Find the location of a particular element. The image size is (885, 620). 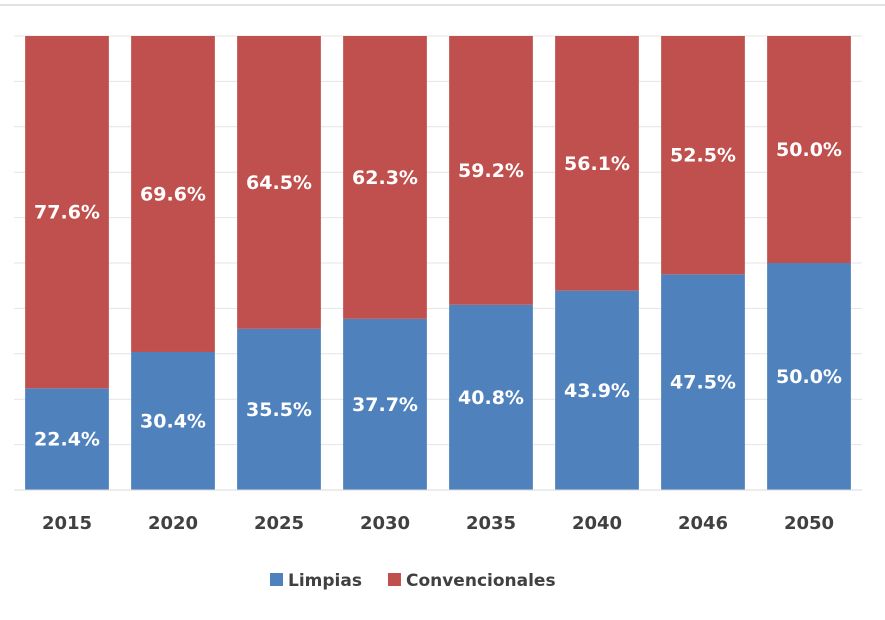

data-label: 64.5% is located at coordinates (279, 183).